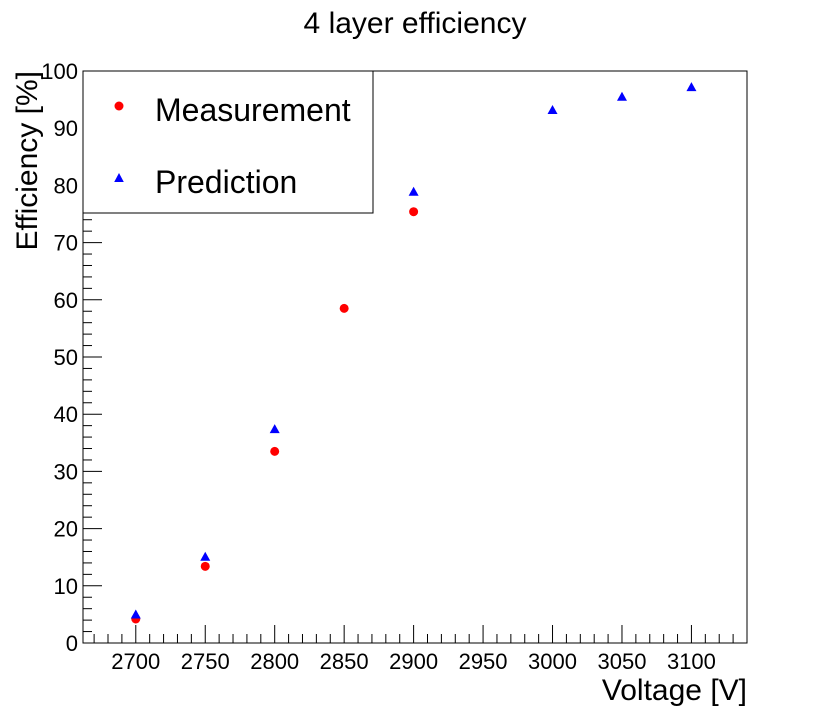 The width and height of the screenshot is (830, 715). What do you see at coordinates (205, 661) in the screenshot?
I see `x-tick-label: 2750` at bounding box center [205, 661].